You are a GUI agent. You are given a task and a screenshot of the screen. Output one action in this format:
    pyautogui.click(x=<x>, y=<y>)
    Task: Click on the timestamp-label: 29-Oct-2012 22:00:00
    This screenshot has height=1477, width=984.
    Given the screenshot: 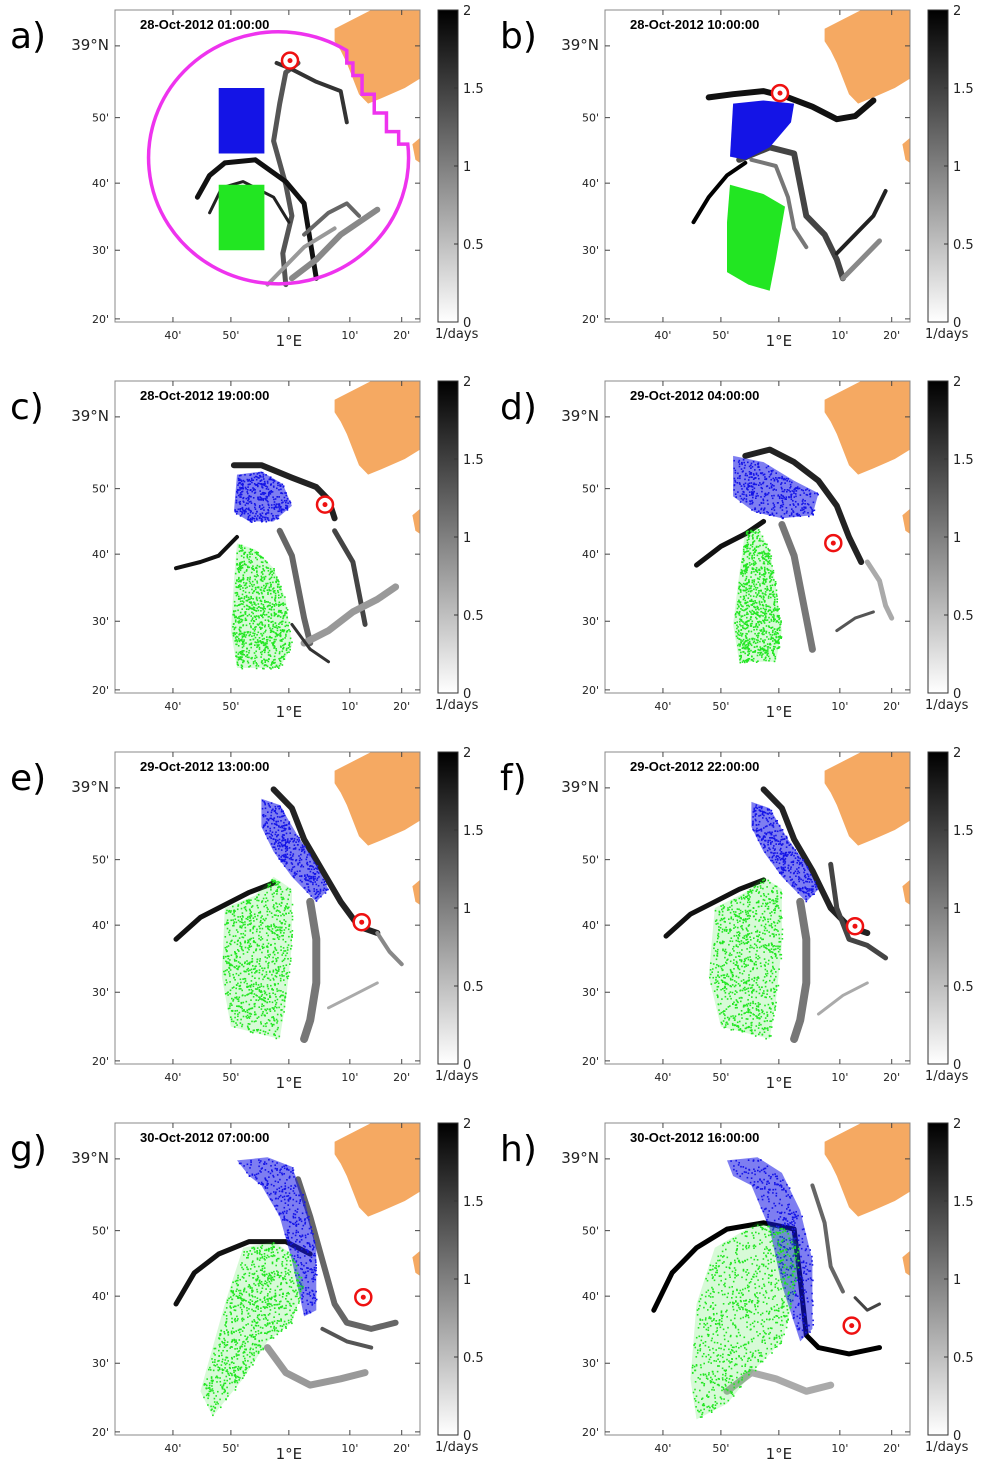 What is the action you would take?
    pyautogui.click(x=694, y=766)
    